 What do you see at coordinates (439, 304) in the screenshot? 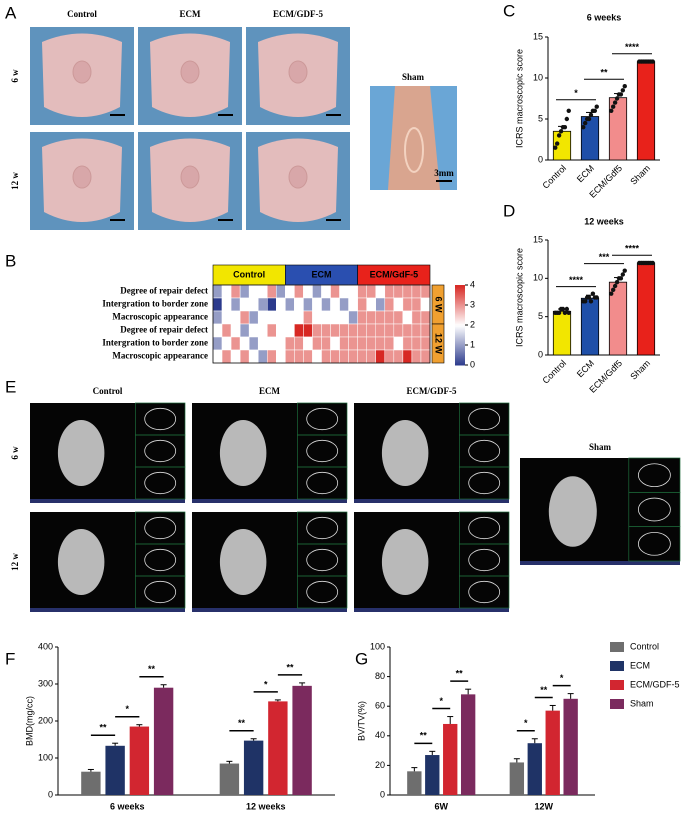
I see `row-group-label: 6 W` at bounding box center [439, 304].